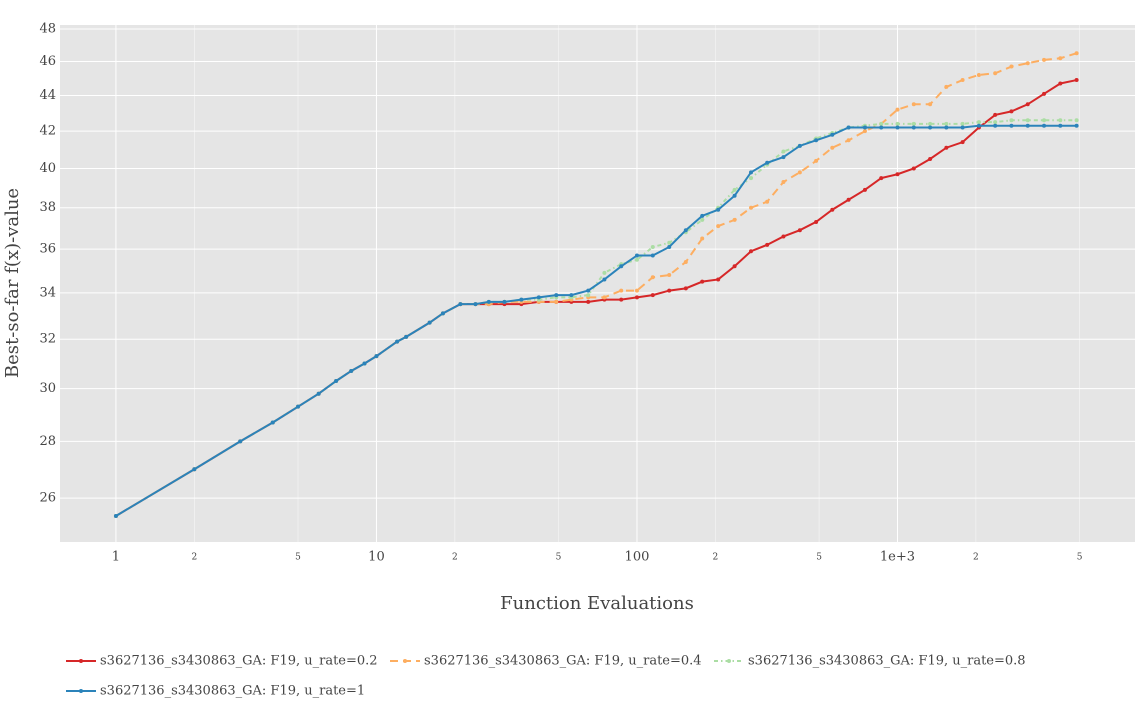 The image size is (1146, 716). Describe the element at coordinates (887, 661) in the screenshot. I see `legend-label: s3627136_s3430863_GA: F19, u_rate=0.8` at that location.